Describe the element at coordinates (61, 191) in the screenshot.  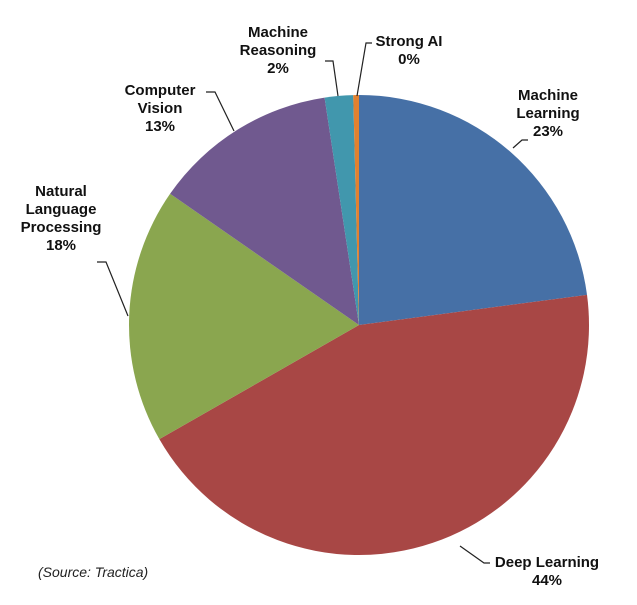
I see `label-text: Natural` at that location.